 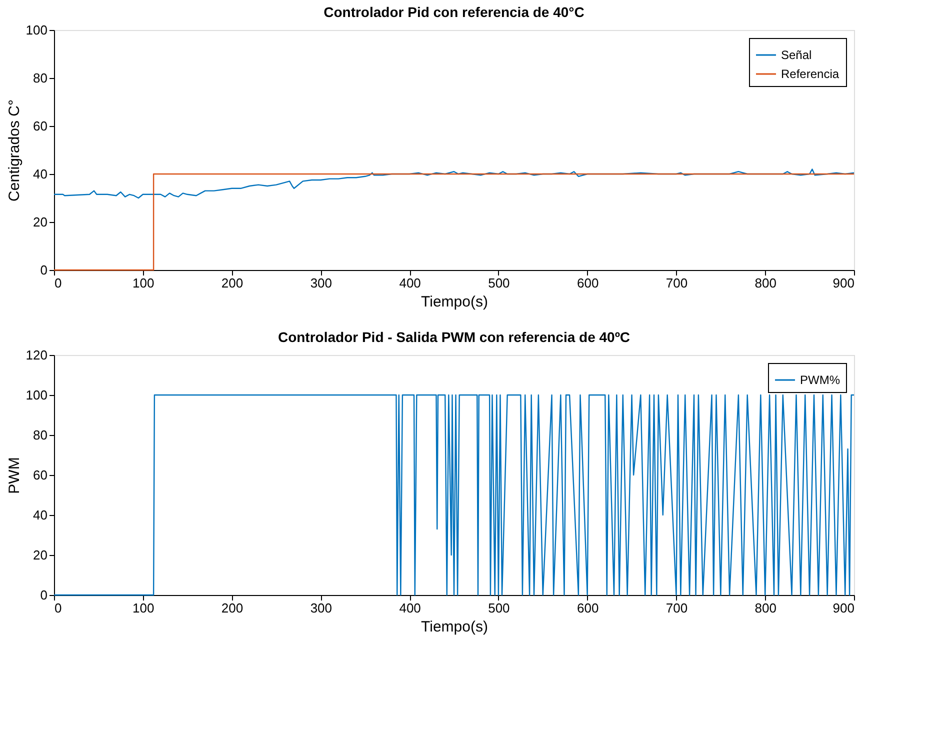 I want to click on legend-label: Referencia, so click(x=810, y=74).